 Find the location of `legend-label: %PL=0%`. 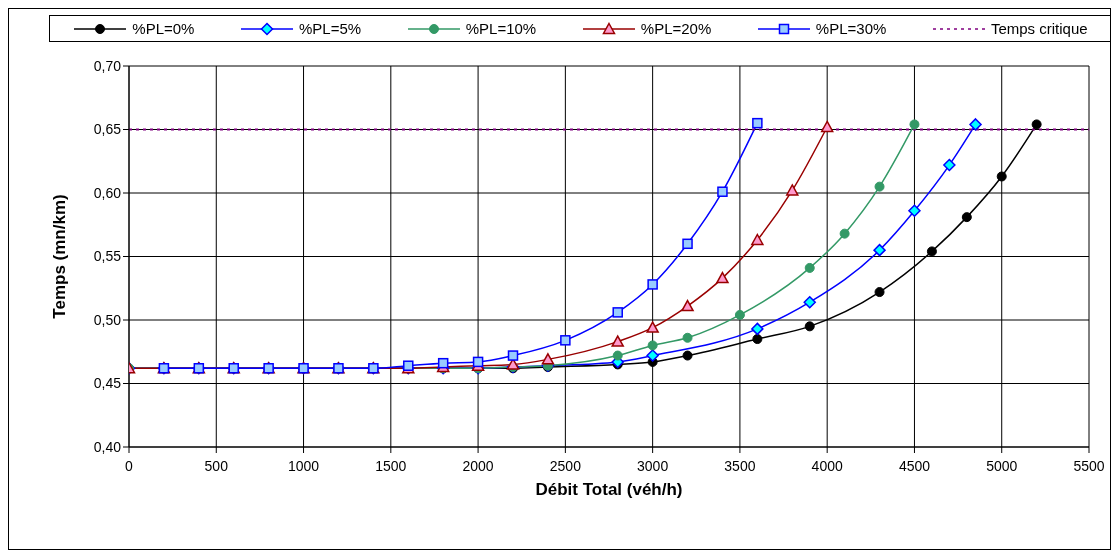

legend-label: %PL=0% is located at coordinates (163, 28).